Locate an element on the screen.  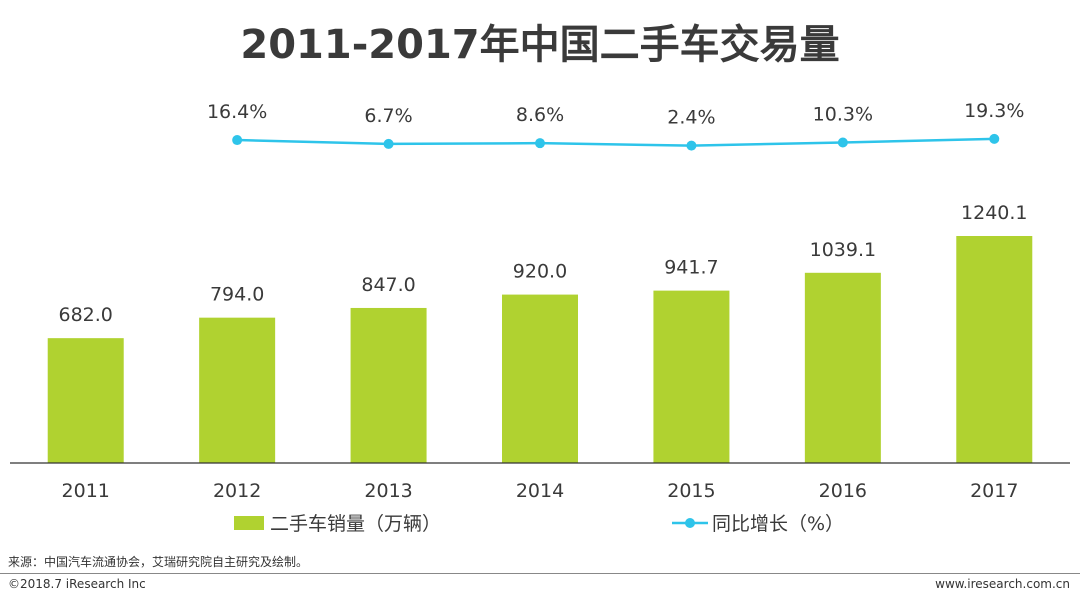
bar-value-label: 1240.1 is located at coordinates (994, 213).